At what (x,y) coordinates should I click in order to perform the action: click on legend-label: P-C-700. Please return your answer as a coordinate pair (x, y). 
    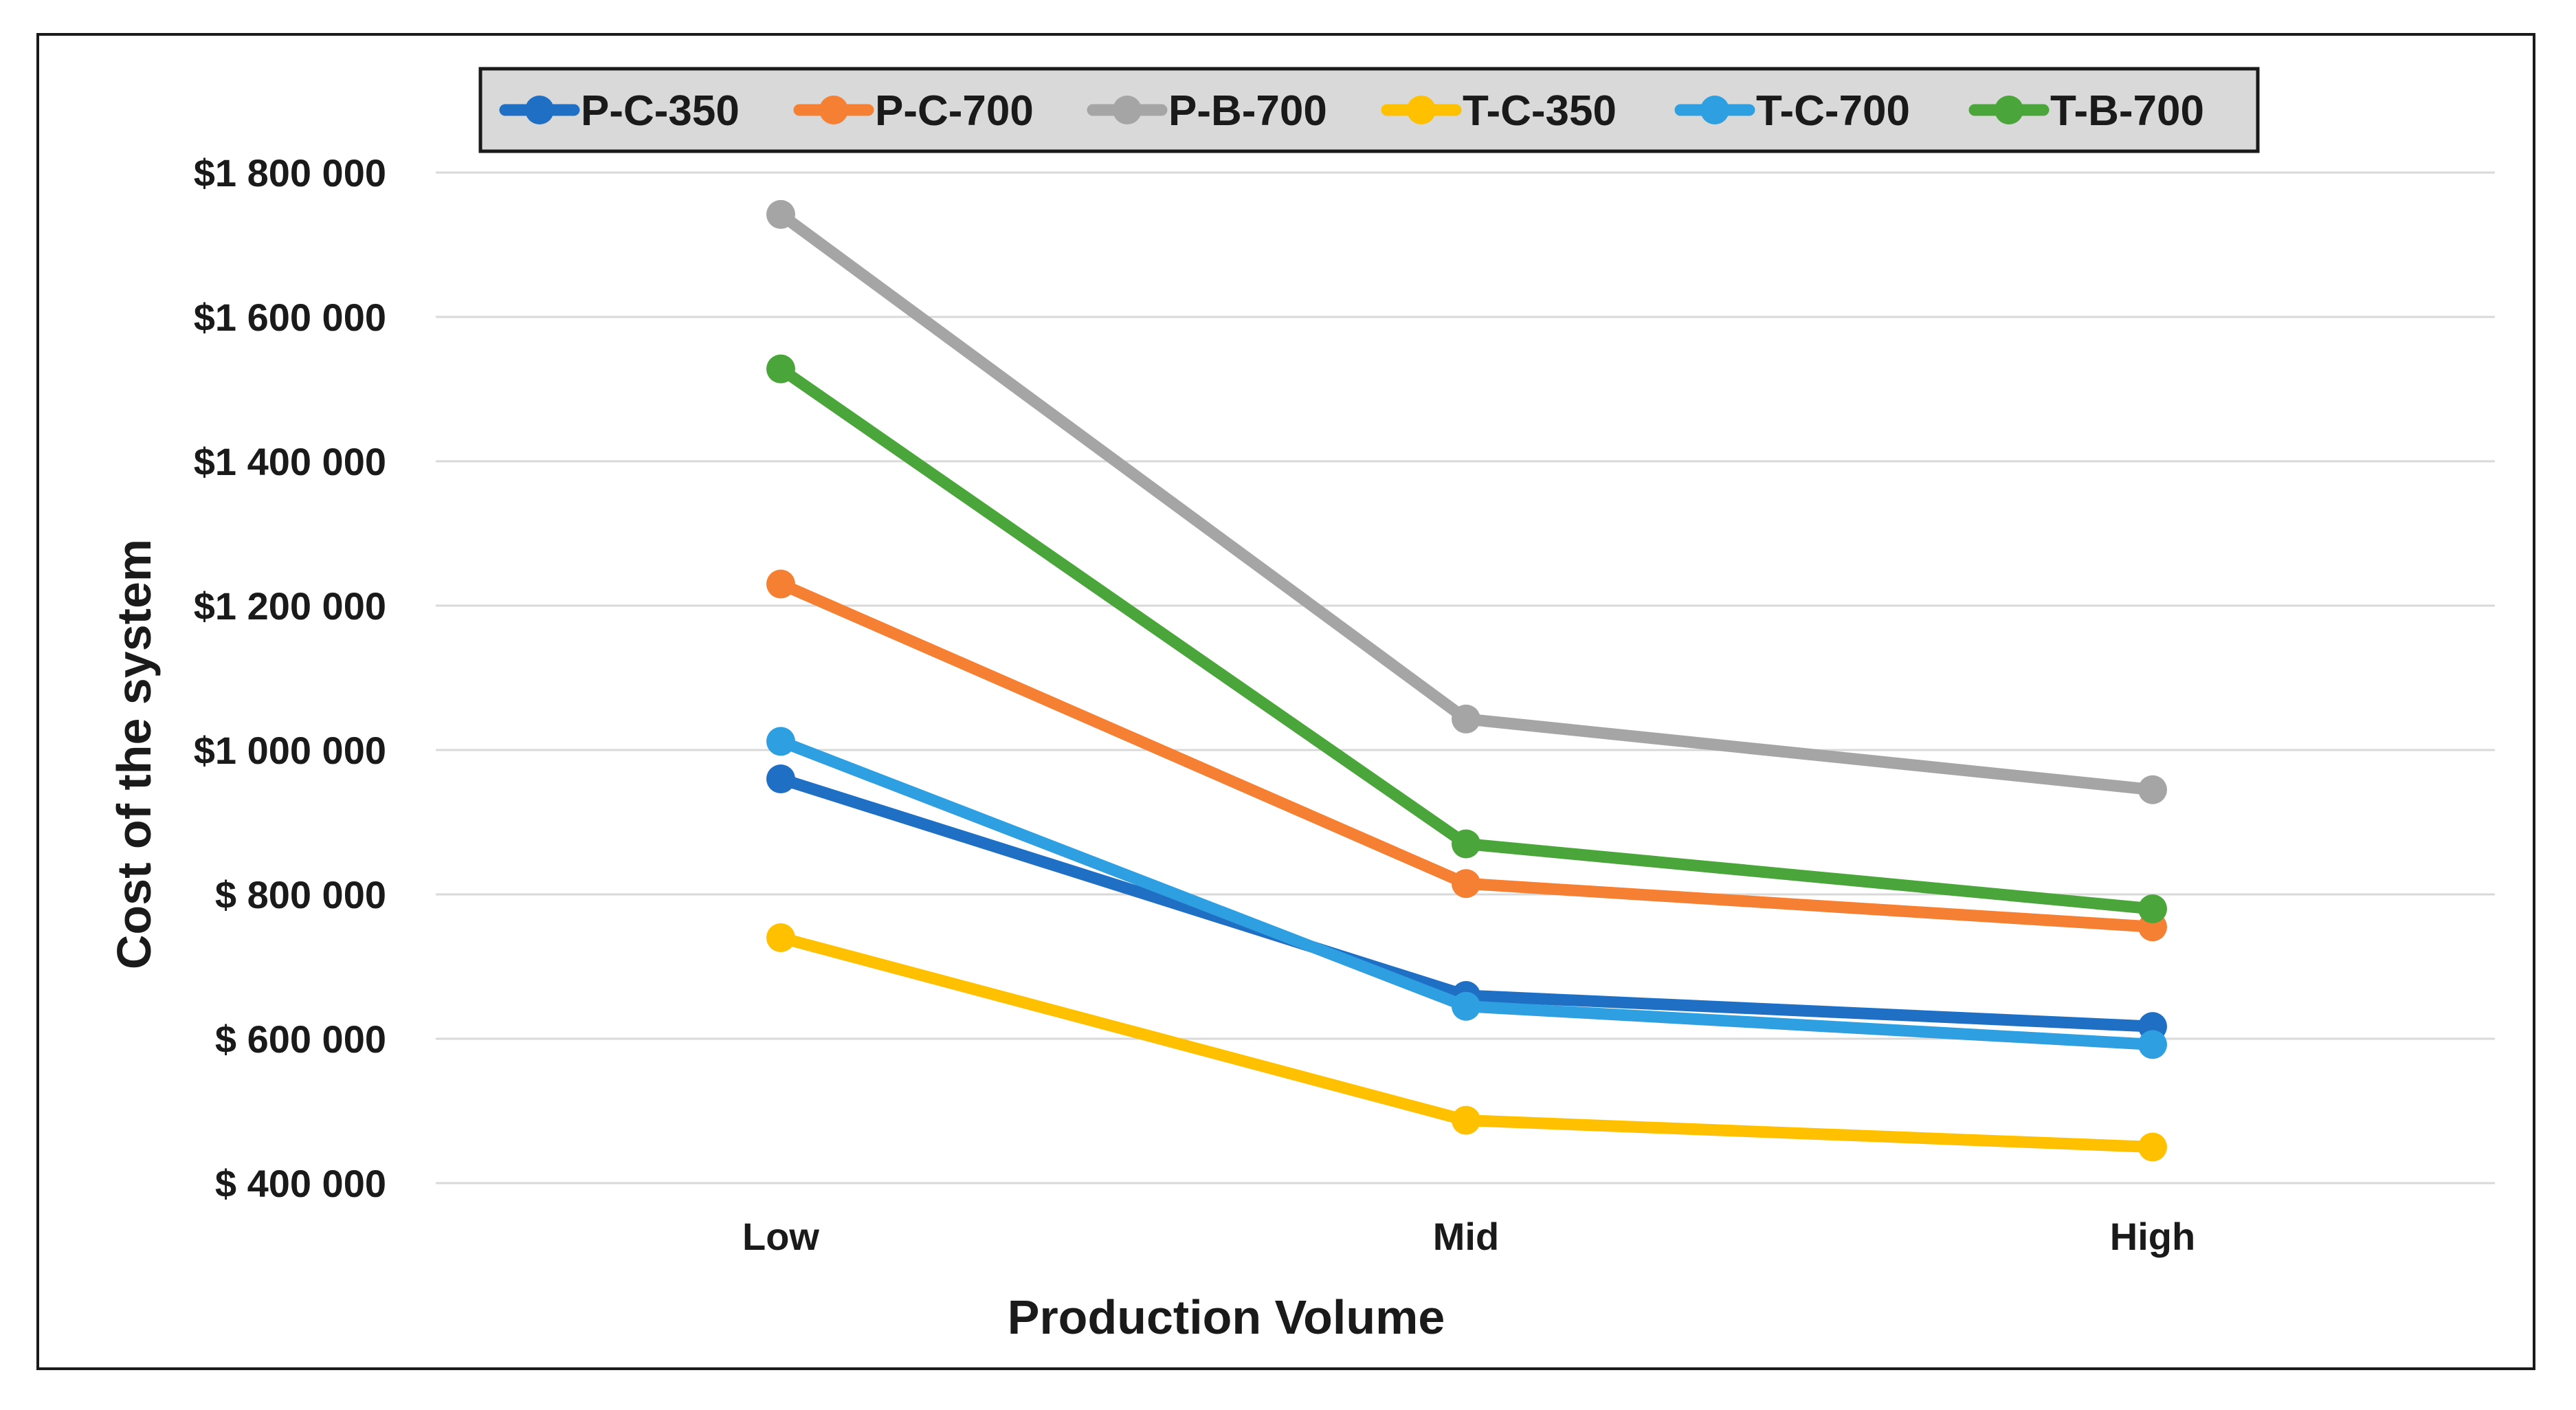
    Looking at the image, I should click on (954, 111).